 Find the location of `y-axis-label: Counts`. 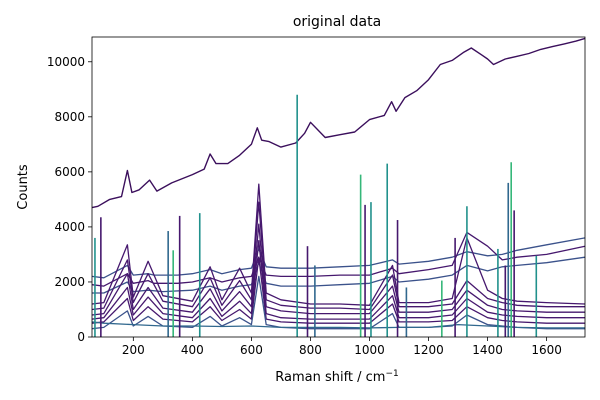

y-axis-label: Counts is located at coordinates (23, 187).